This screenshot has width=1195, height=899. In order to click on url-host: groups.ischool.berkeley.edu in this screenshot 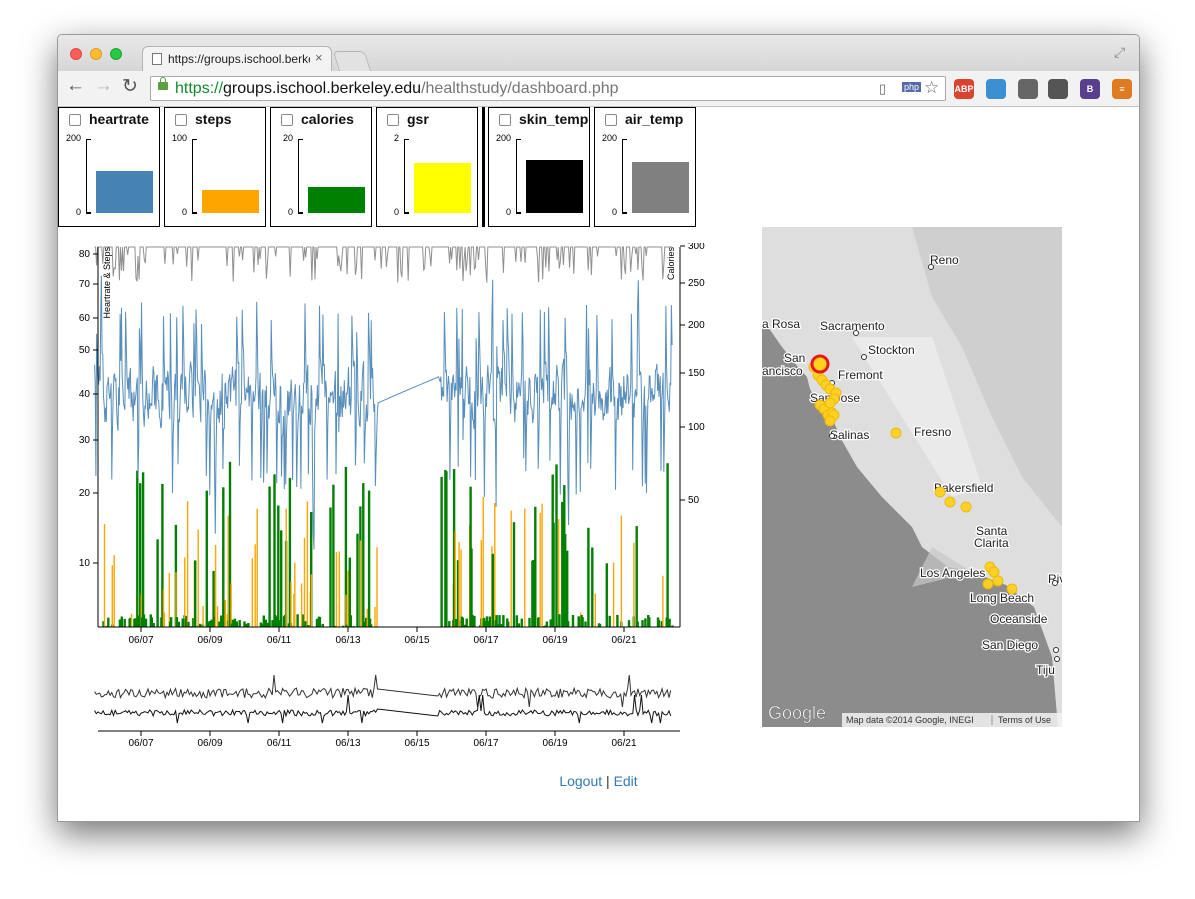, I will do `click(322, 88)`.